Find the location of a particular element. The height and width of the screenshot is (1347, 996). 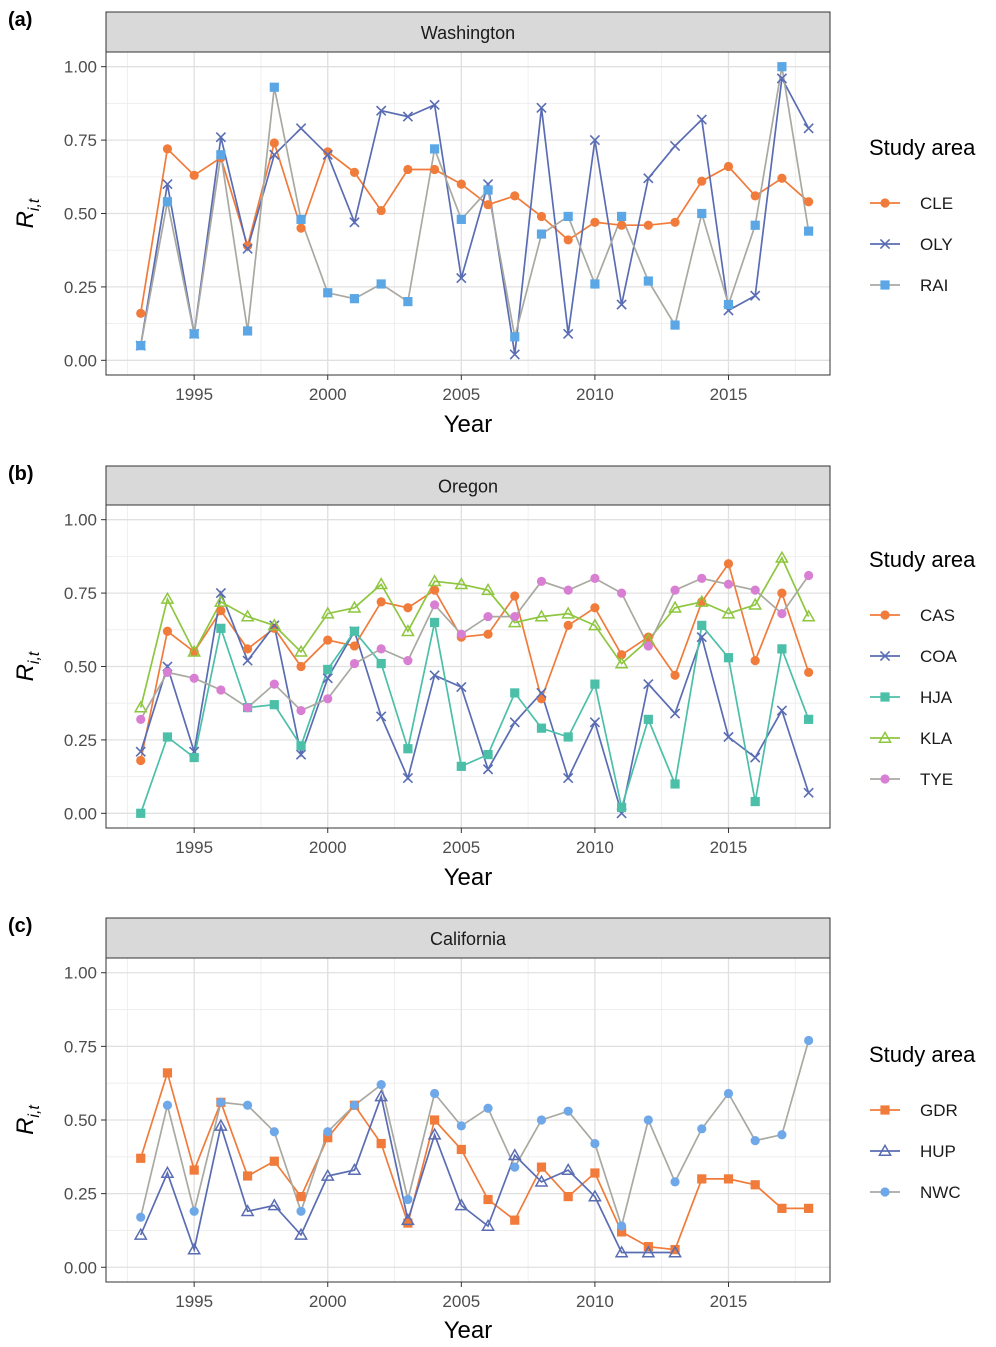

x-tick-label: 1995 is located at coordinates (194, 1301).